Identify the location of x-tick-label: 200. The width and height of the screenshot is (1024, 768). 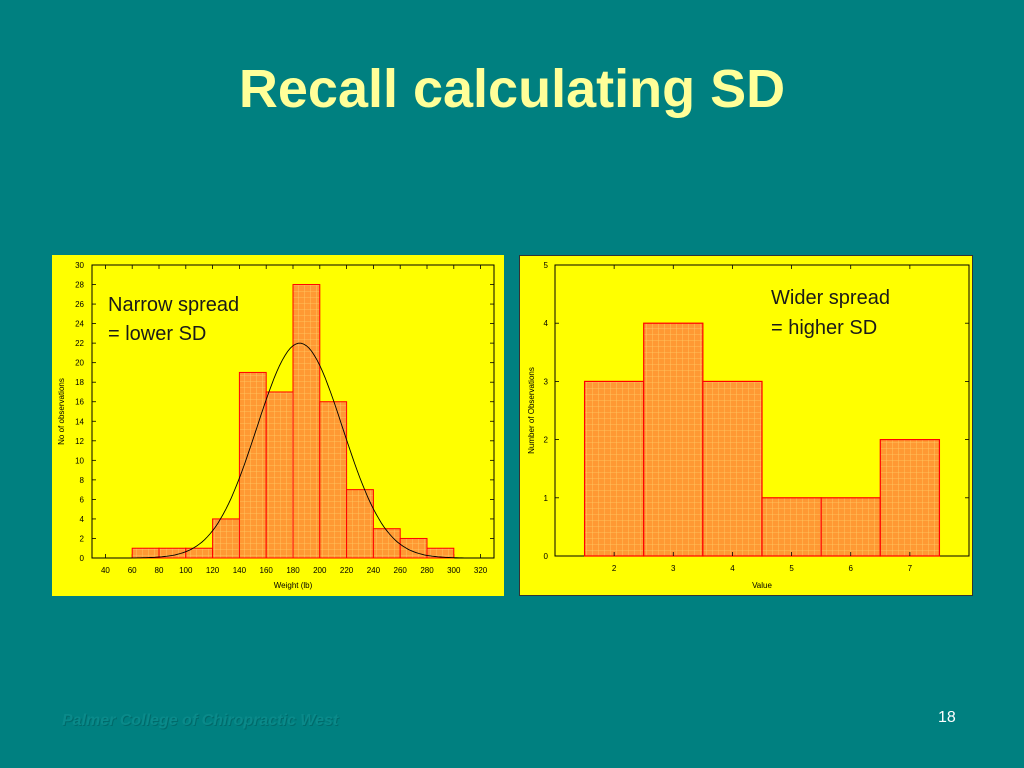
(320, 570).